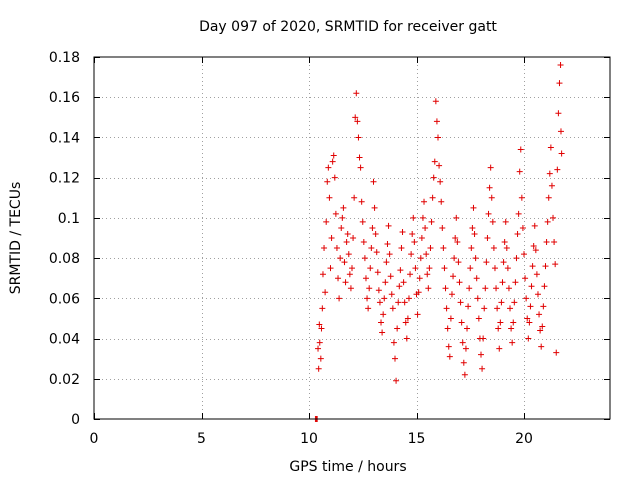 The width and height of the screenshot is (640, 480). What do you see at coordinates (524, 439) in the screenshot?
I see `x-tick-label: 20` at bounding box center [524, 439].